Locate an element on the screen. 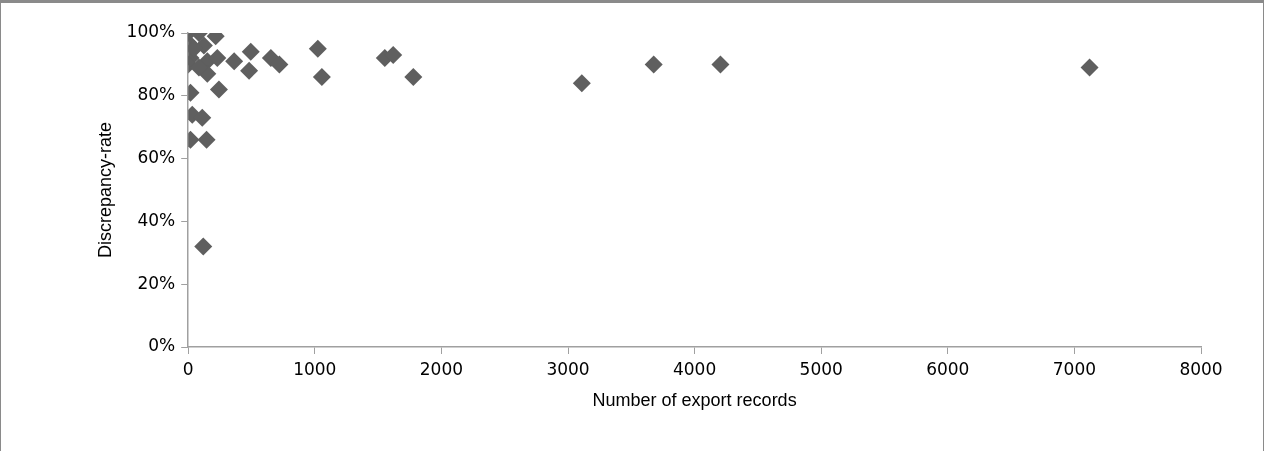 This screenshot has height=451, width=1264. y-tick-label: 100% is located at coordinates (151, 31).